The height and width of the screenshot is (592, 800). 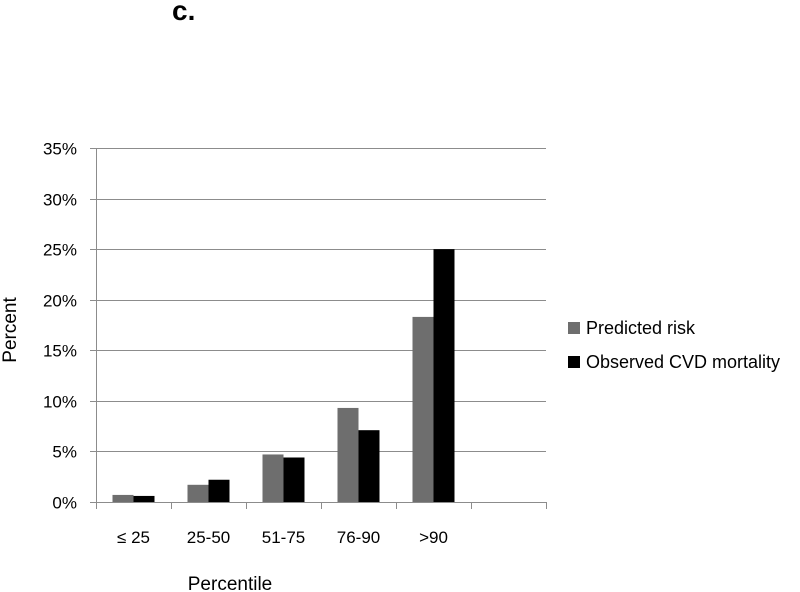 What do you see at coordinates (64, 452) in the screenshot?
I see `y-tick-label: 5%` at bounding box center [64, 452].